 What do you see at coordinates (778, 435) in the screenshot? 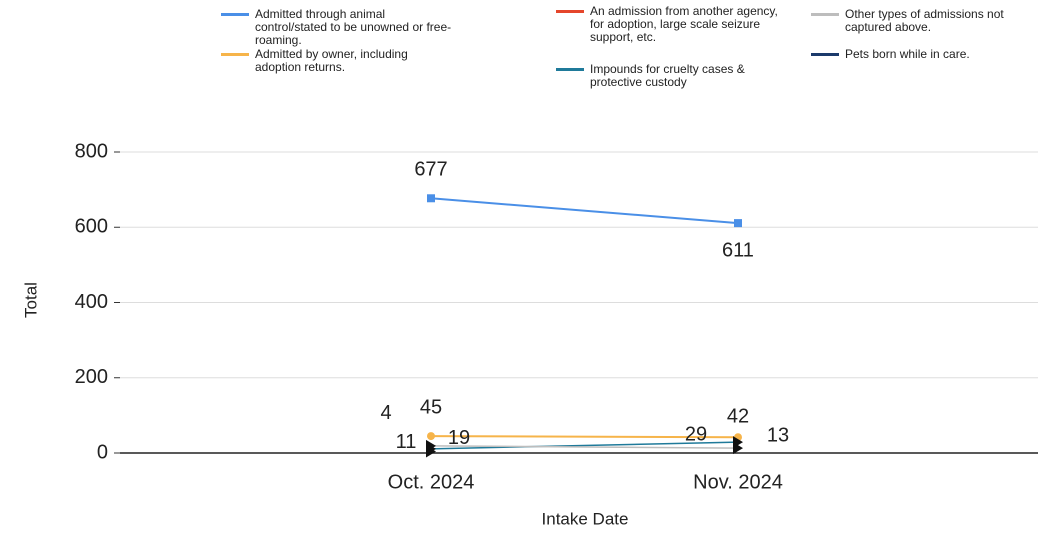
I see `data-label: 13` at bounding box center [778, 435].